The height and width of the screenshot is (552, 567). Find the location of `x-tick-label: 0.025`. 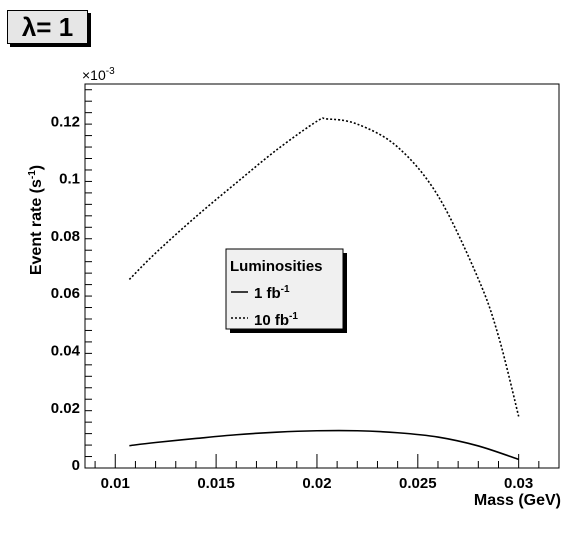

x-tick-label: 0.025 is located at coordinates (418, 483).